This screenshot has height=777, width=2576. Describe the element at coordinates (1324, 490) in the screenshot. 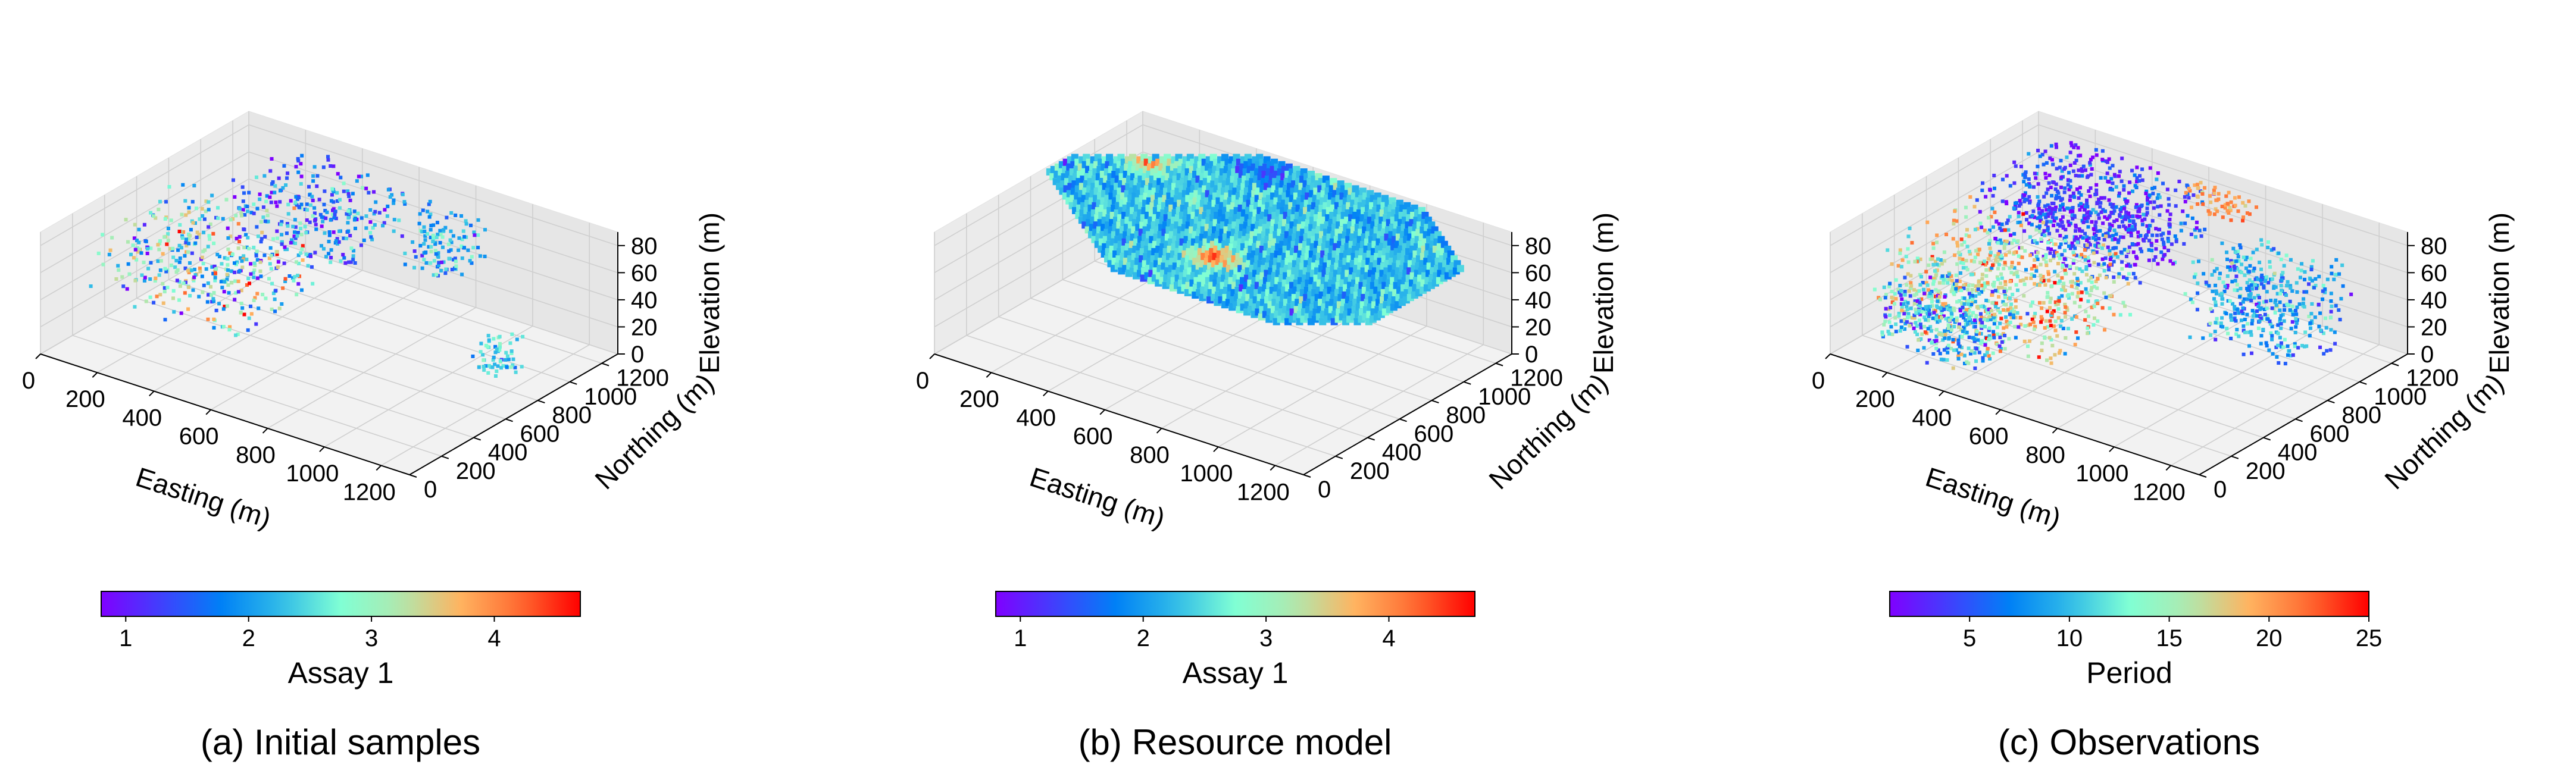

I see `y-tick-label: 0` at that location.